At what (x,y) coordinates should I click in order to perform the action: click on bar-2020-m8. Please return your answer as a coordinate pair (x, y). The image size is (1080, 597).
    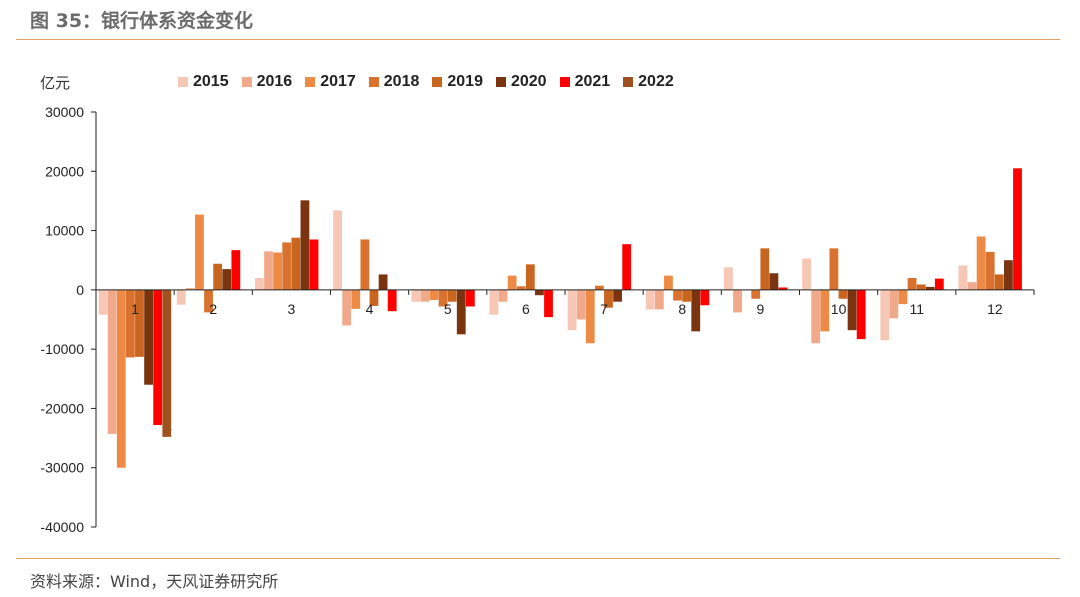
    Looking at the image, I should click on (696, 310).